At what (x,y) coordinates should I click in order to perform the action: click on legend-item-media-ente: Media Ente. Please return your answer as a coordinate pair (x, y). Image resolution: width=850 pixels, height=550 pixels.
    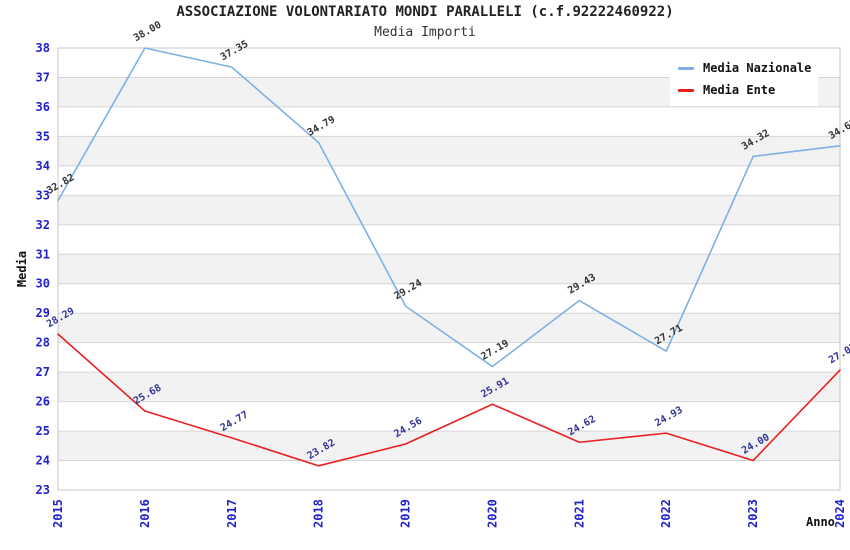
    Looking at the image, I should click on (744, 90).